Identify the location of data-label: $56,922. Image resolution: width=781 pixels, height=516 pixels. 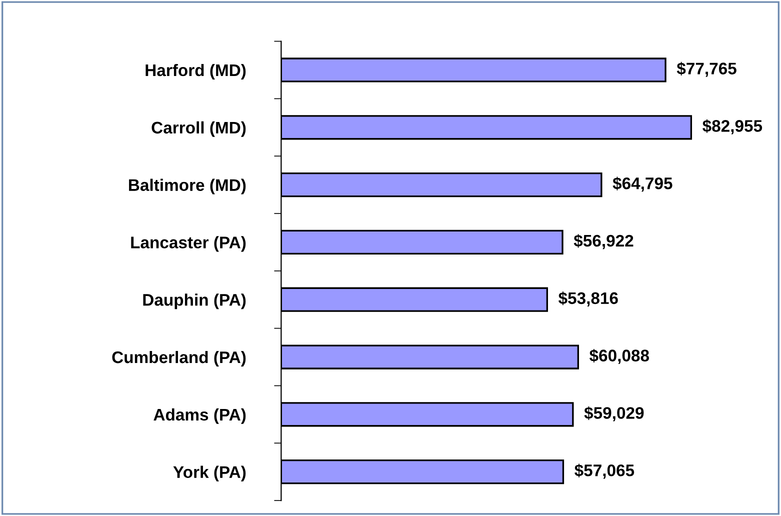
(604, 242).